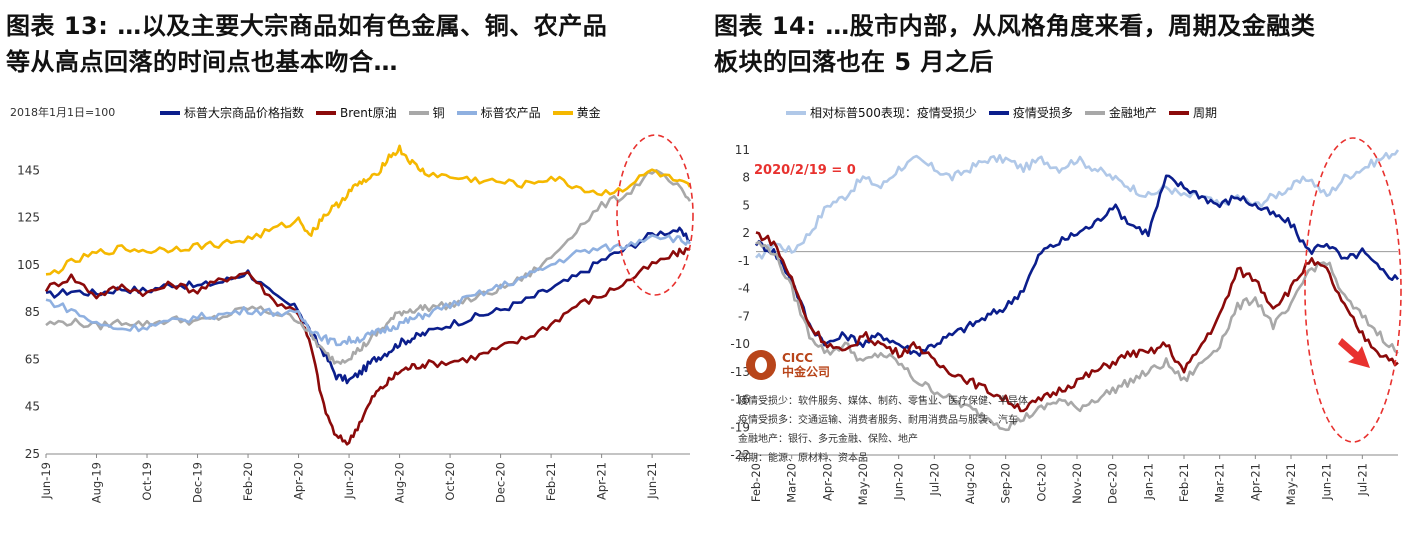 Image resolution: width=1411 pixels, height=540 pixels. I want to click on cicc-logo: CICC 中金公司, so click(788, 365).